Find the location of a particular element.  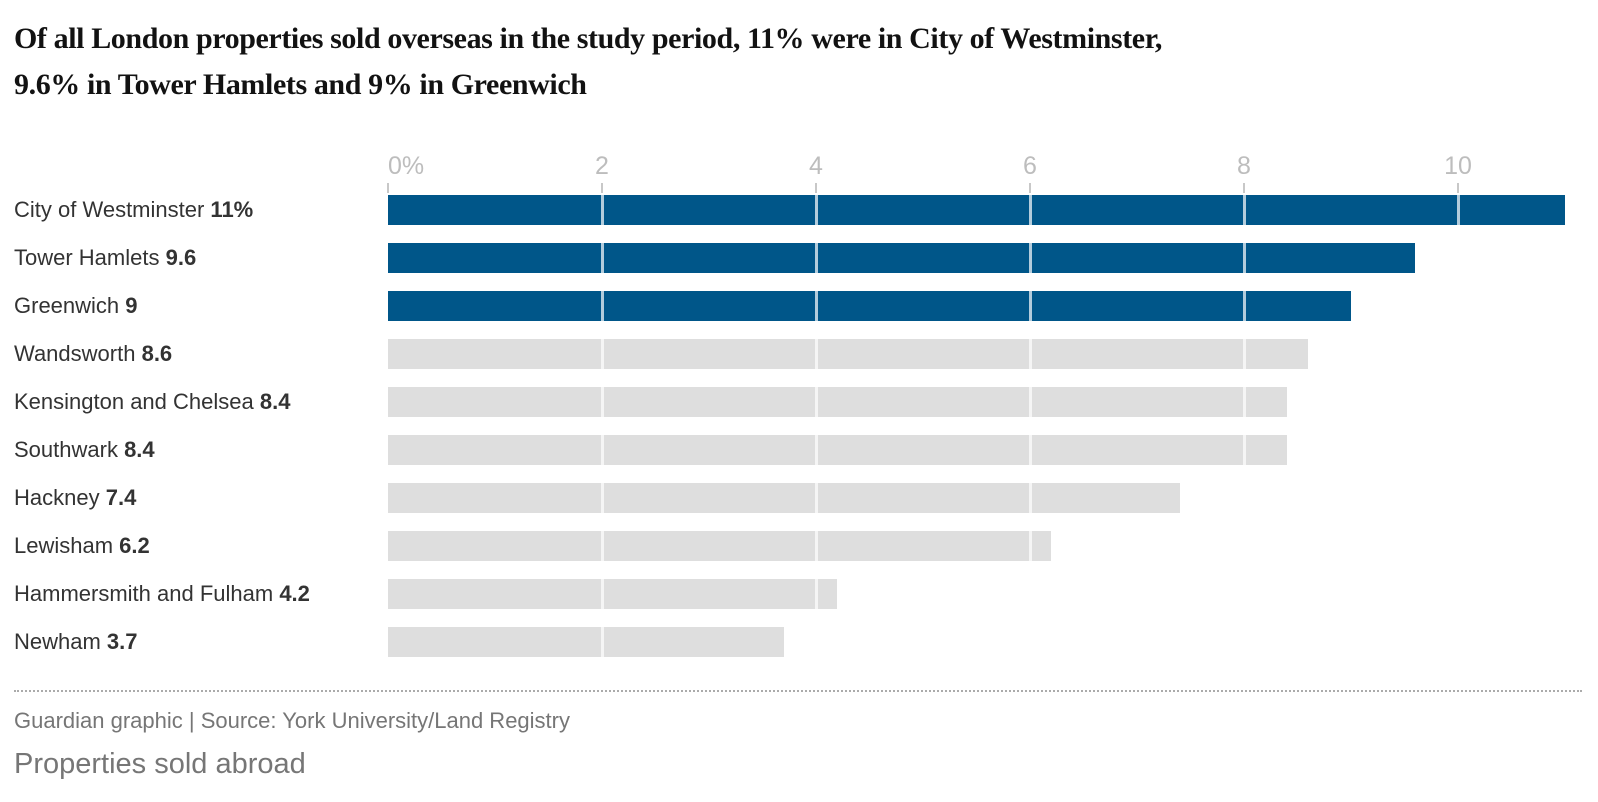

bar-category-label: Kensington and Chelsea 8.4 is located at coordinates (152, 402).